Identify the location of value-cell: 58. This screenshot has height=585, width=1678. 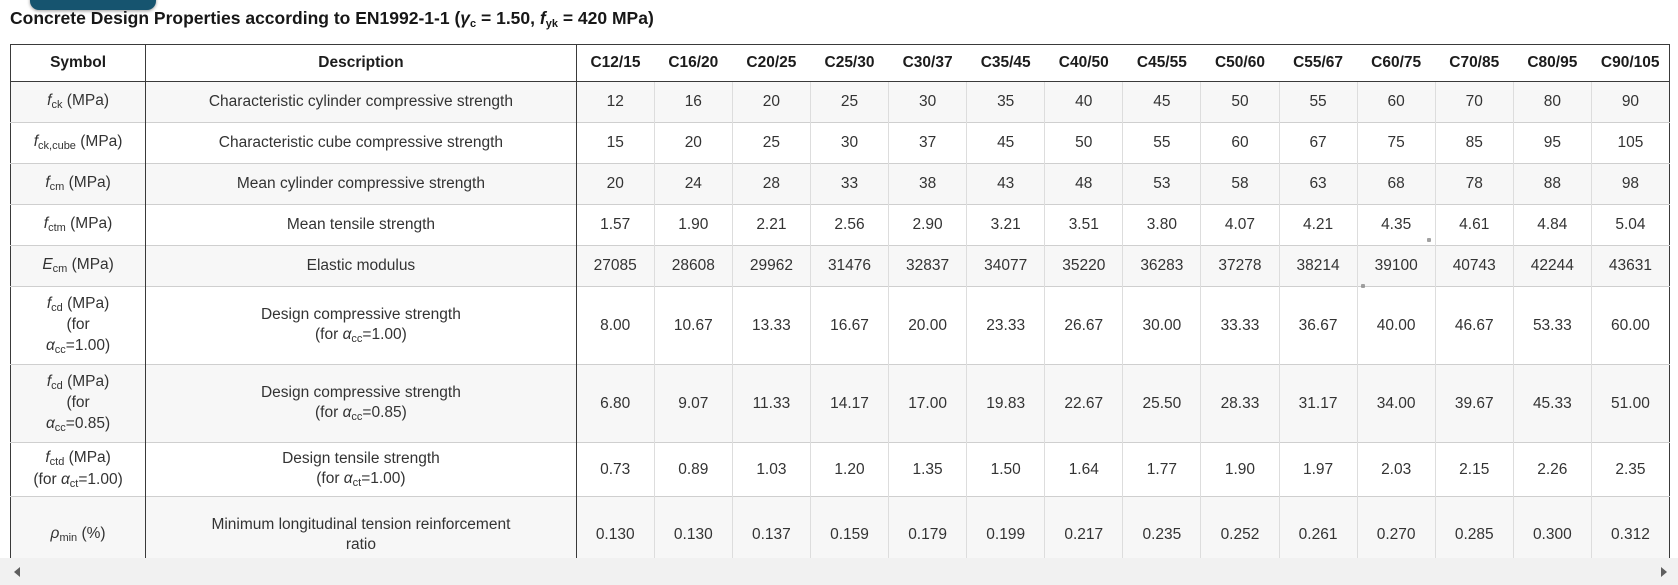
(1240, 184).